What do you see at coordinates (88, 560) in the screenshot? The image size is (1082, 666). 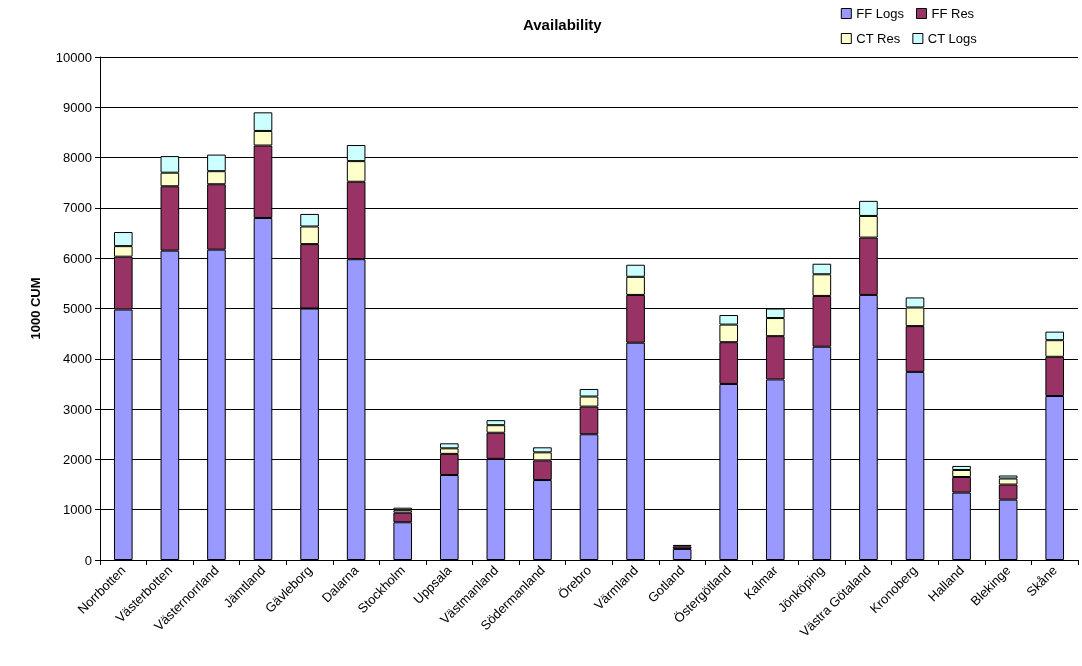 I see `y-tick-label: 0` at bounding box center [88, 560].